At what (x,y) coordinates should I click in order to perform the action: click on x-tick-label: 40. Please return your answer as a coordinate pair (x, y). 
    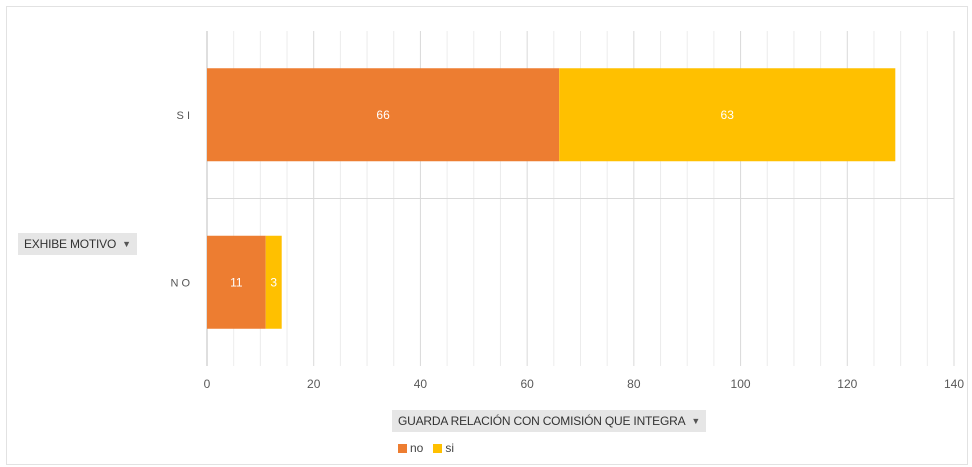
    Looking at the image, I should click on (421, 384).